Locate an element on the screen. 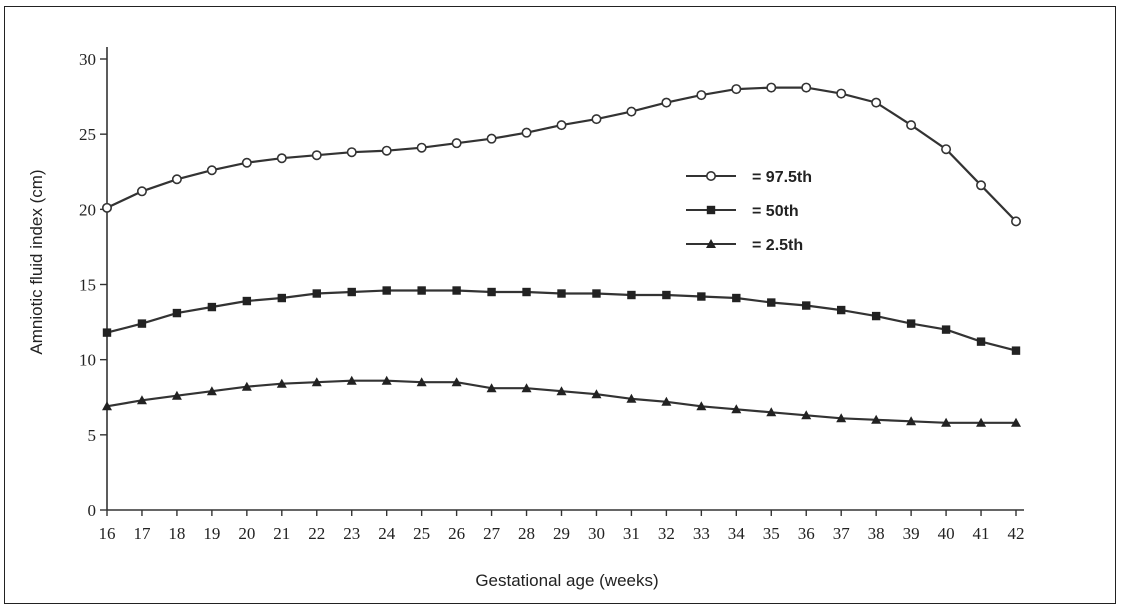 The image size is (1123, 608). x-tick-label-32: 32 is located at coordinates (666, 533).